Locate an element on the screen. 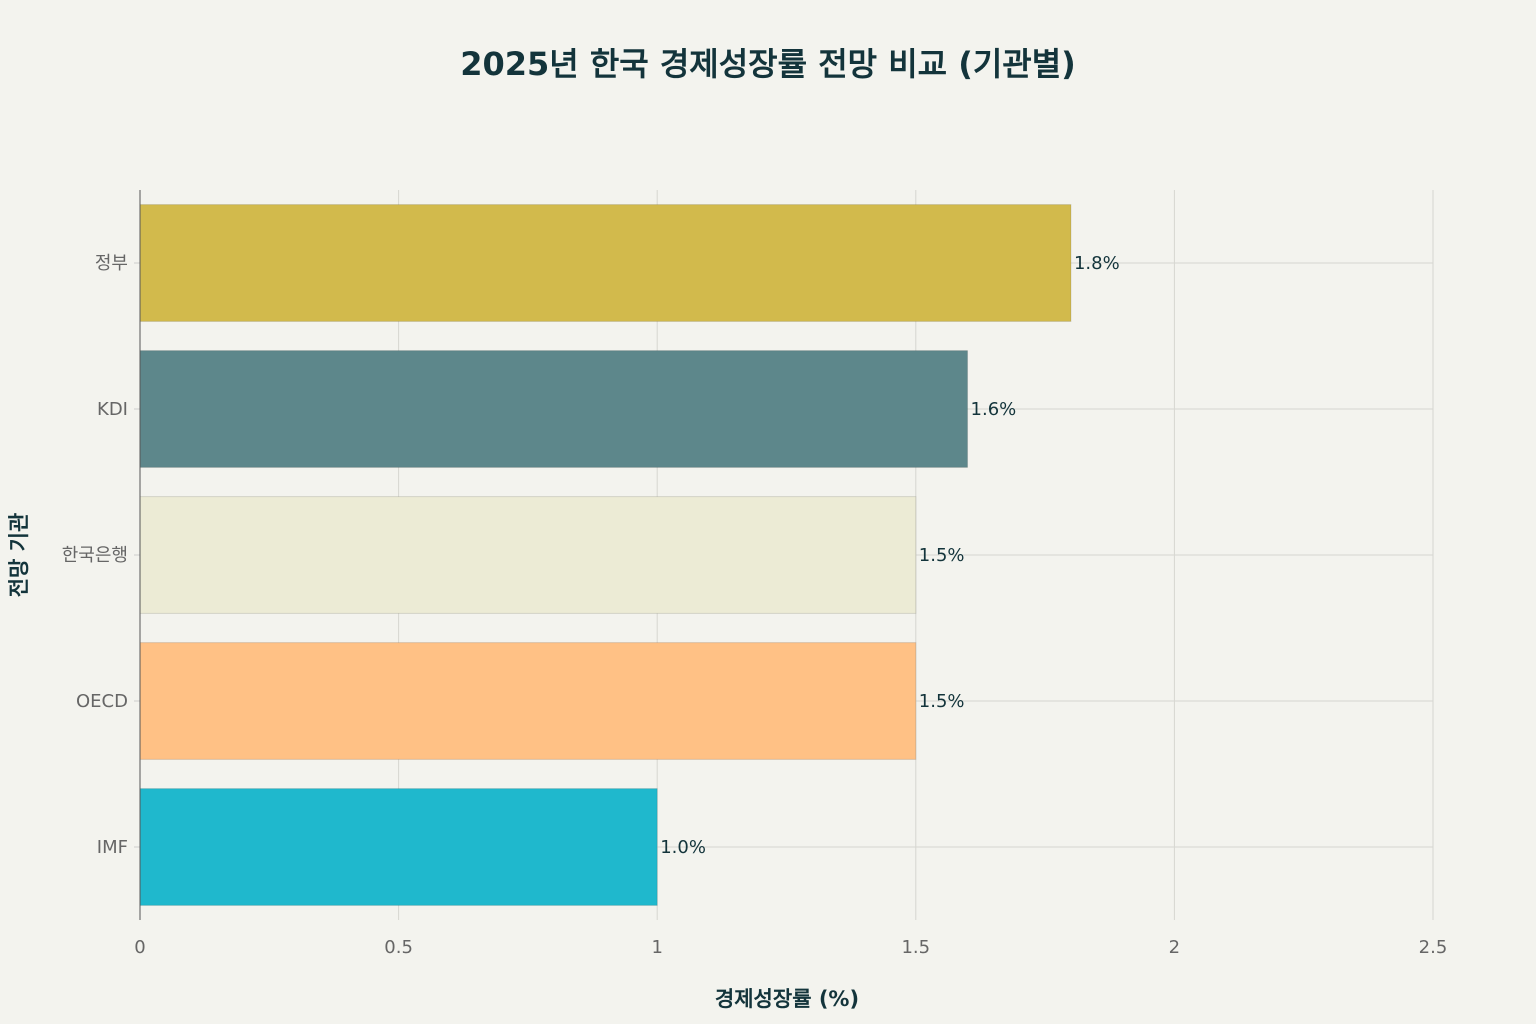  y-category-label: IMF is located at coordinates (112, 847).